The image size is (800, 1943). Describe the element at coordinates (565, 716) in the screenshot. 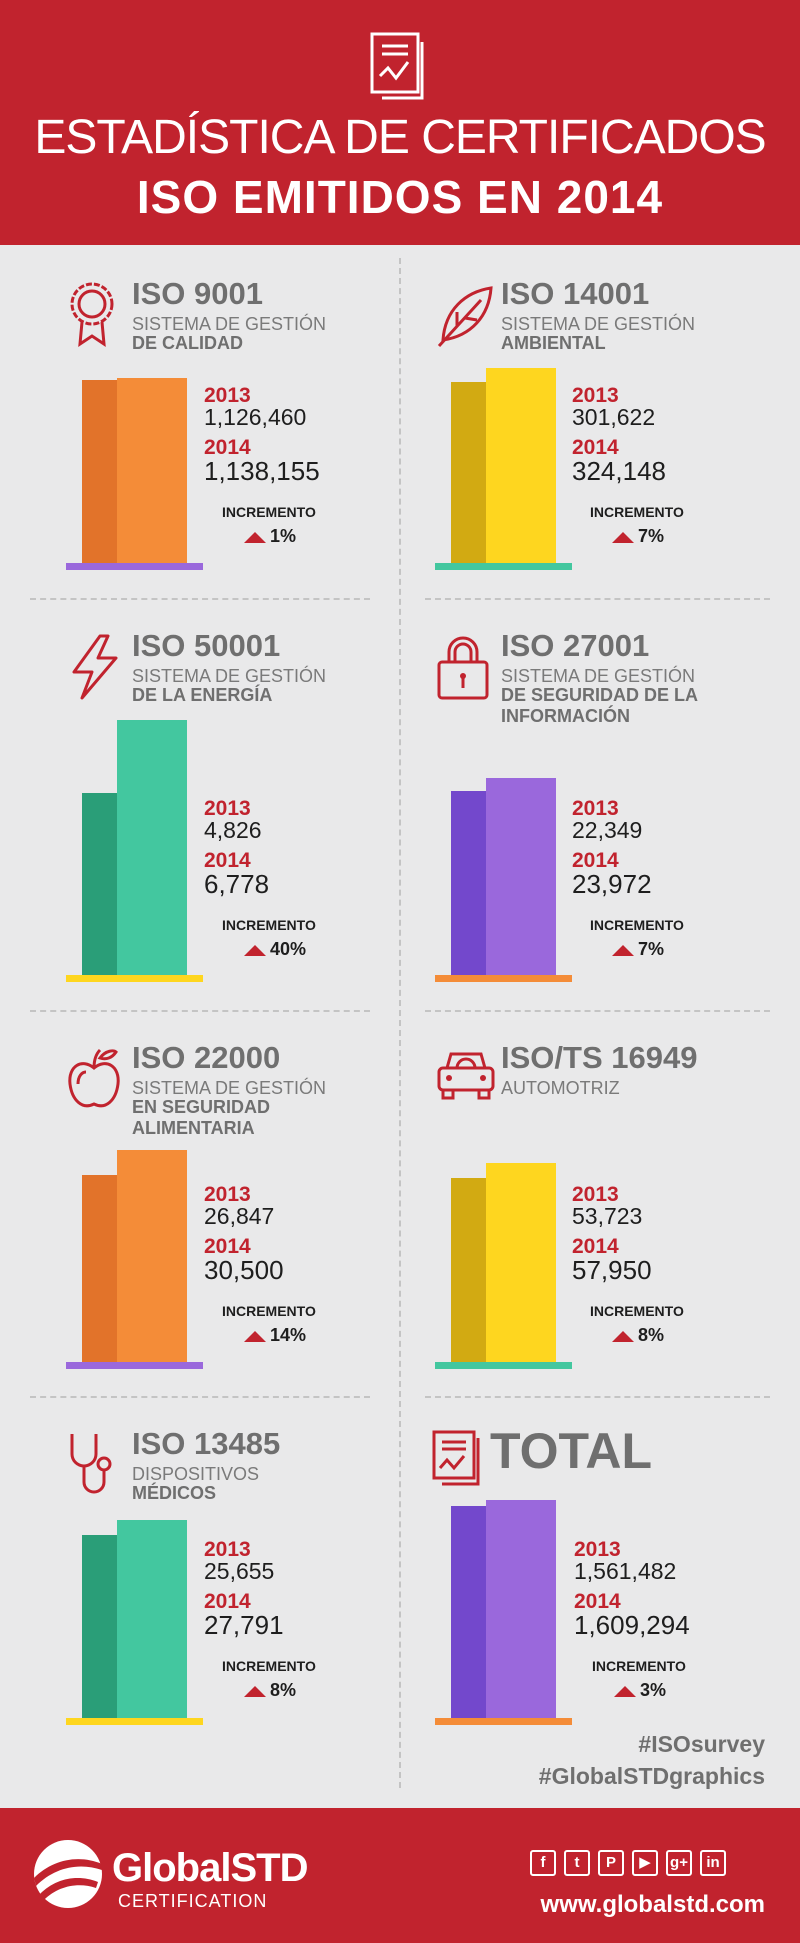

I see `card-subtitle-bold-line2: INFORMACIÓN` at that location.